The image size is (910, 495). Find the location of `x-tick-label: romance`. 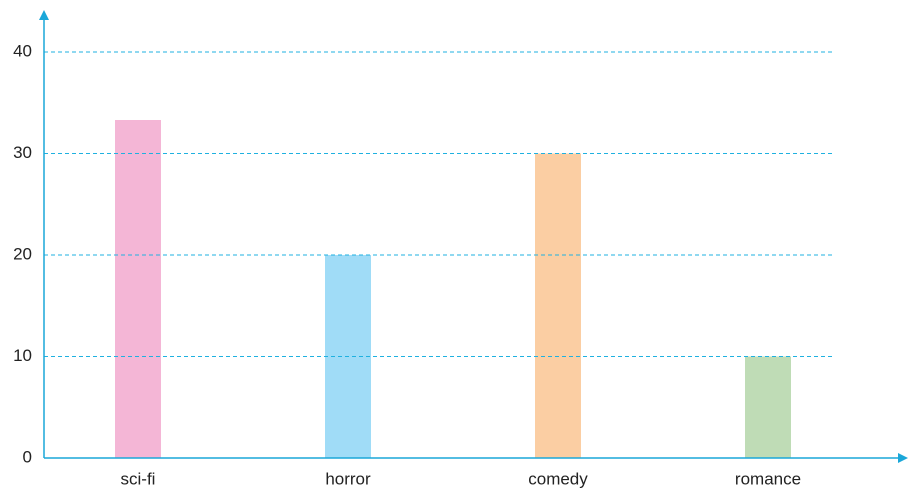

x-tick-label: romance is located at coordinates (768, 478).